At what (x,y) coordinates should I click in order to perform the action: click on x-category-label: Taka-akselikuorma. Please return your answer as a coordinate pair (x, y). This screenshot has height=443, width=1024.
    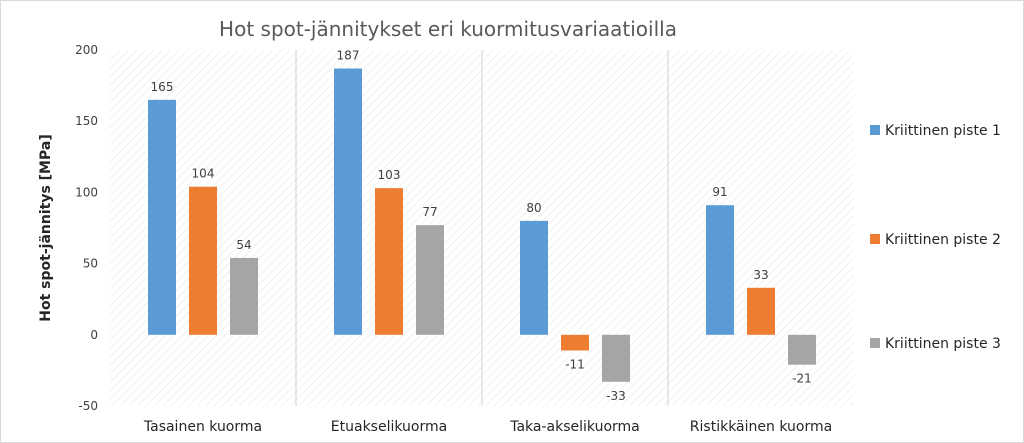
    Looking at the image, I should click on (574, 427).